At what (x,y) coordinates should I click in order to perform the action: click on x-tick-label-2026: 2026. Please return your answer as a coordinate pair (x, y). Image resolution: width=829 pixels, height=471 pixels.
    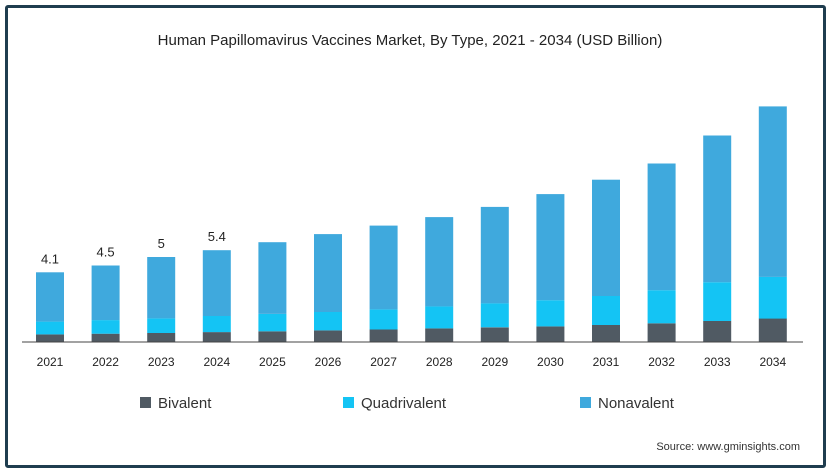
    Looking at the image, I should click on (328, 362).